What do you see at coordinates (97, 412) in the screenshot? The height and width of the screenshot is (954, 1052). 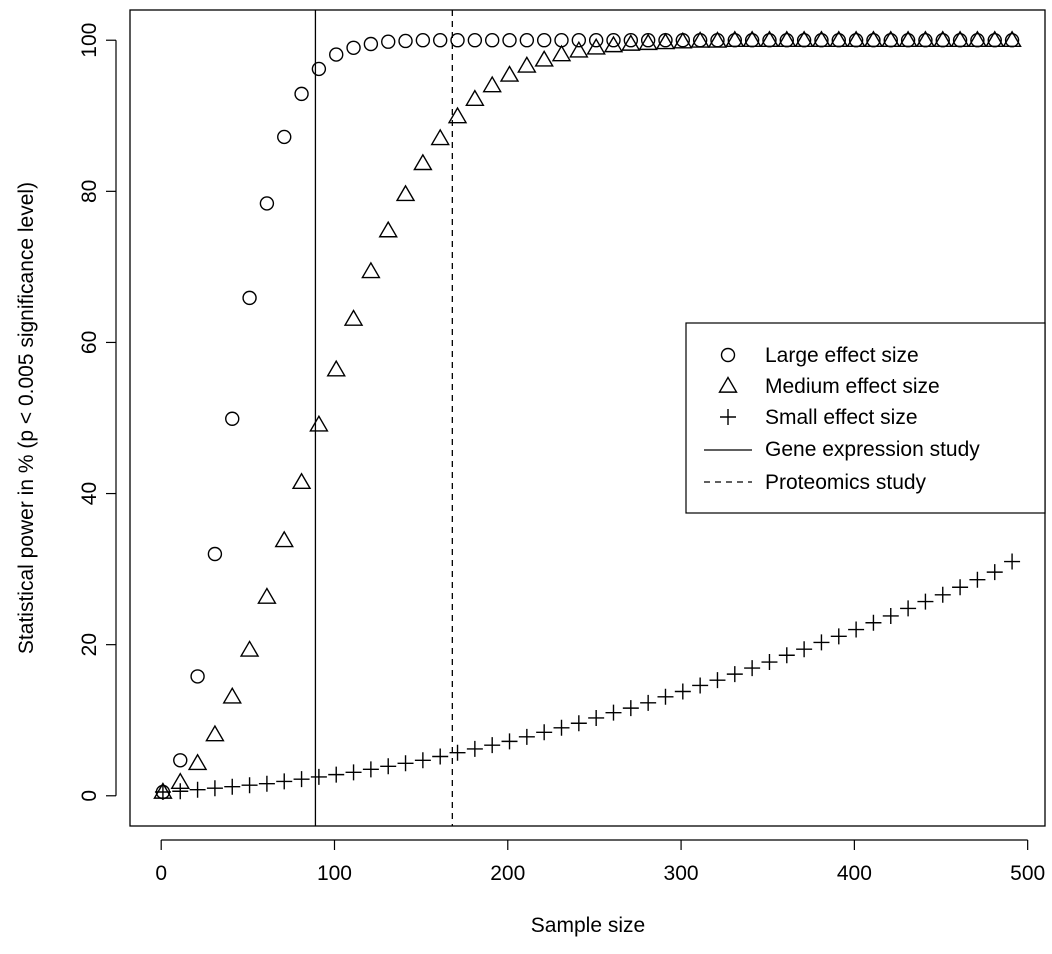 I see `y-axis: 0 20 40 60 80 100` at bounding box center [97, 412].